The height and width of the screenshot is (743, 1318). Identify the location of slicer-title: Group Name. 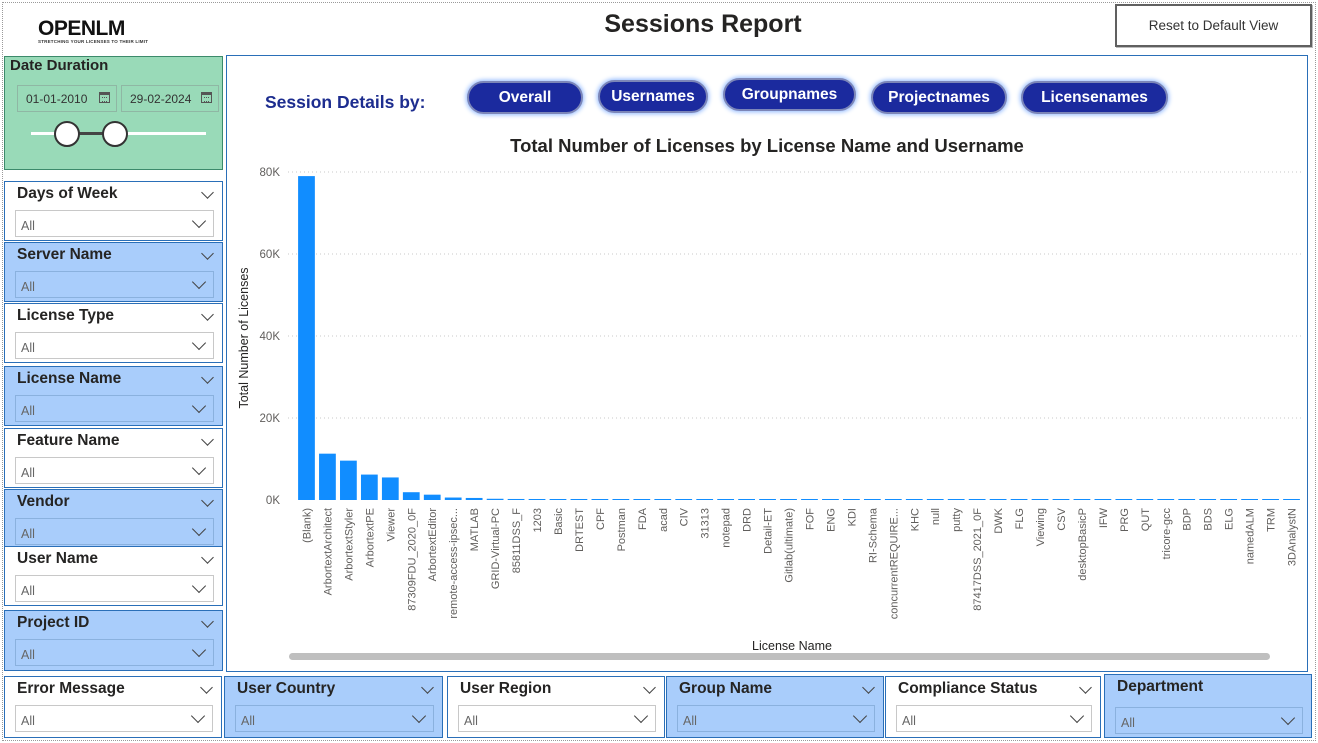
(726, 688).